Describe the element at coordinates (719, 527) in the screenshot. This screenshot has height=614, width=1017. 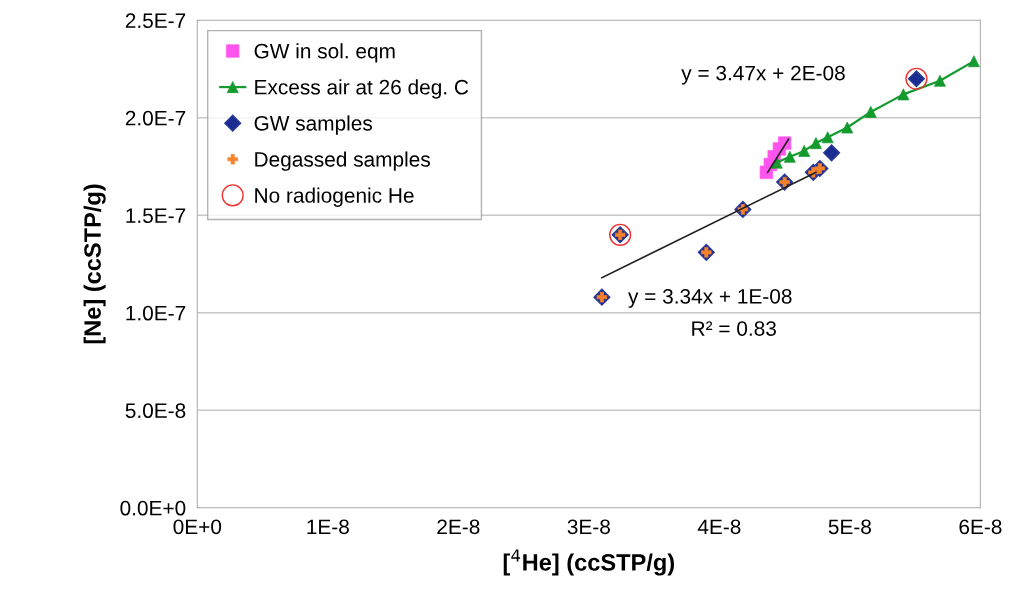
I see `x-tick-label: 4E-8` at that location.